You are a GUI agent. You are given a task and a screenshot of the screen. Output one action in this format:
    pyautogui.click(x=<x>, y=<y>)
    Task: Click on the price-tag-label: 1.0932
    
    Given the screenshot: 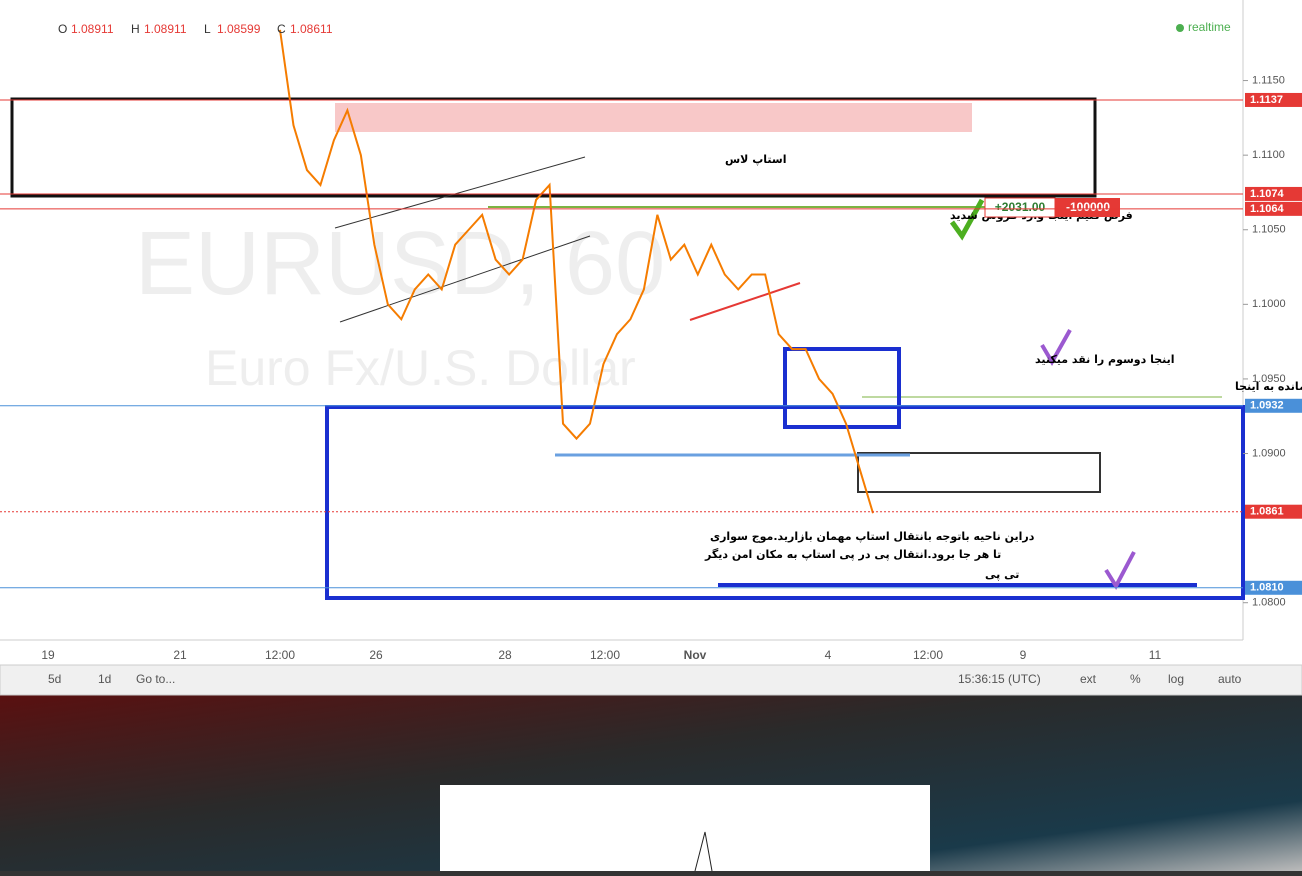 What is the action you would take?
    pyautogui.click(x=1267, y=406)
    